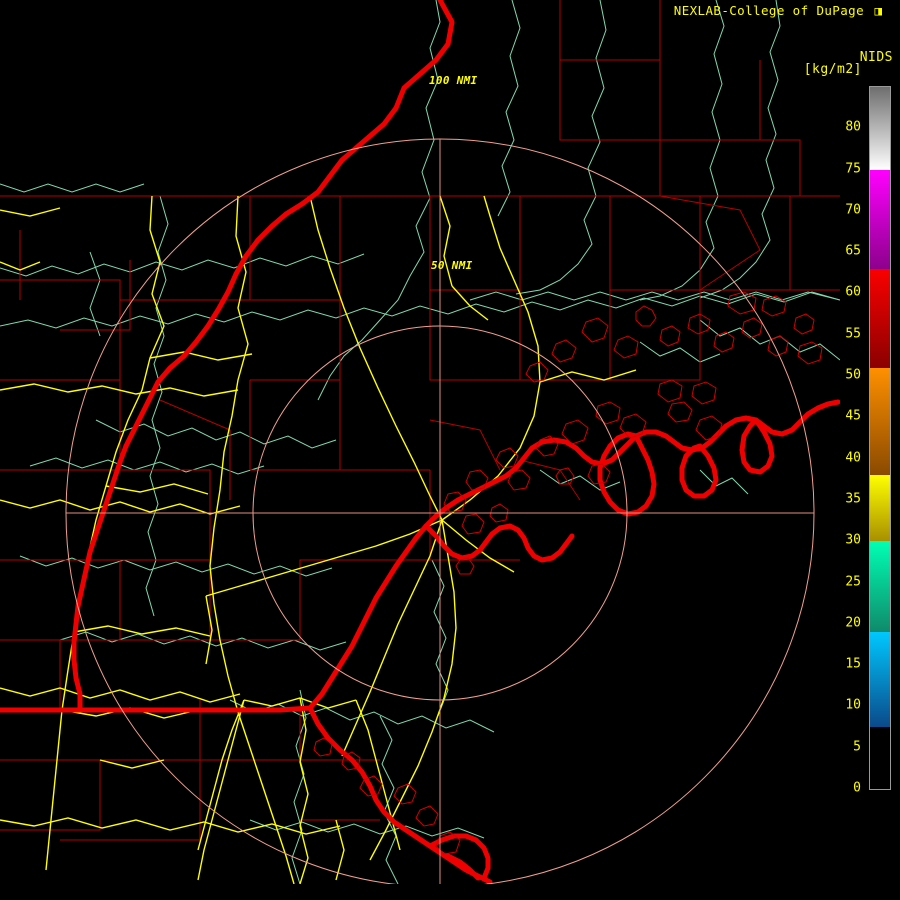  Describe the element at coordinates (853, 582) in the screenshot. I see `colorbar-tick-25: 25` at that location.